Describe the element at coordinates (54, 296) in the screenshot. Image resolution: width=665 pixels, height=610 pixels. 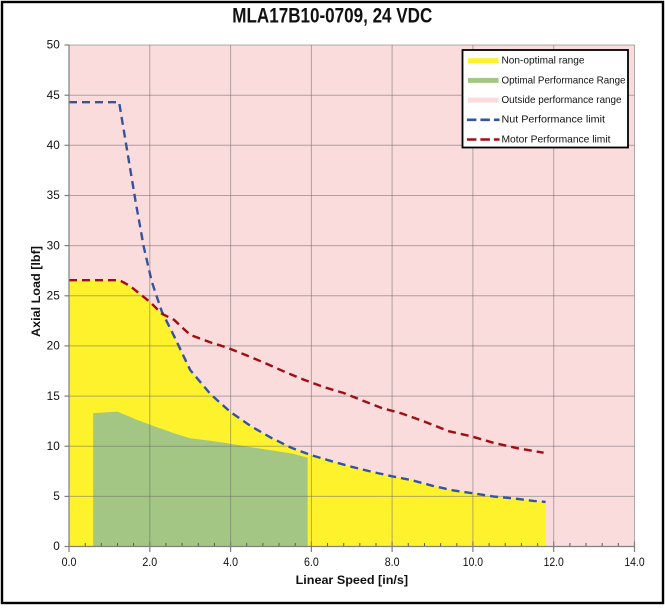
I see `svg-text: 25` at that location.